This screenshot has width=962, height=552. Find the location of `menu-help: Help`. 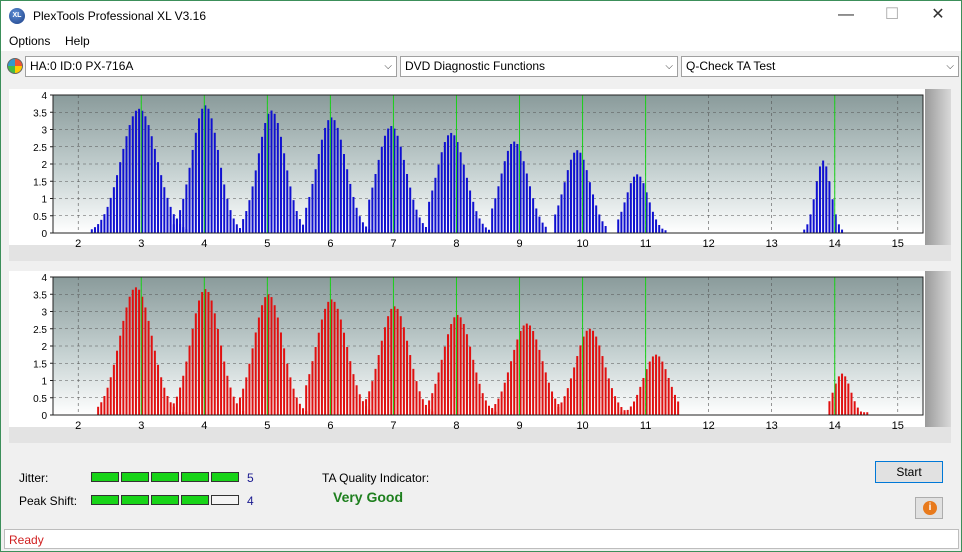

menu-help: Help is located at coordinates (77, 41).